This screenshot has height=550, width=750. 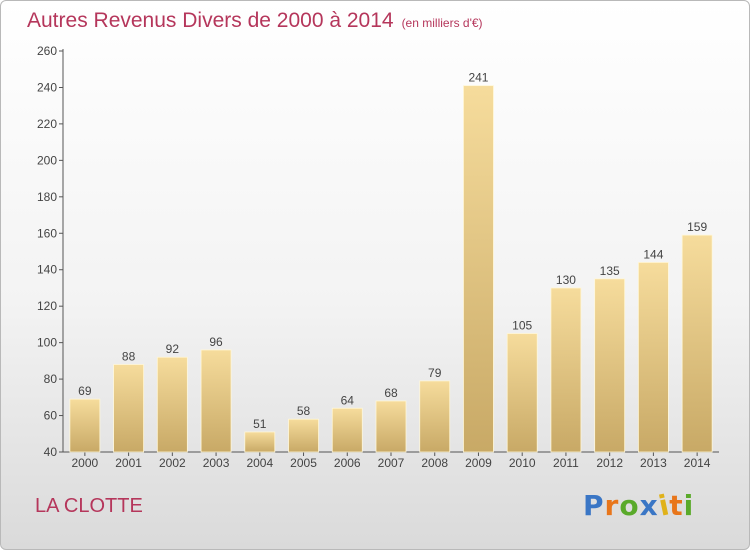 I want to click on bar-2002, so click(x=172, y=404).